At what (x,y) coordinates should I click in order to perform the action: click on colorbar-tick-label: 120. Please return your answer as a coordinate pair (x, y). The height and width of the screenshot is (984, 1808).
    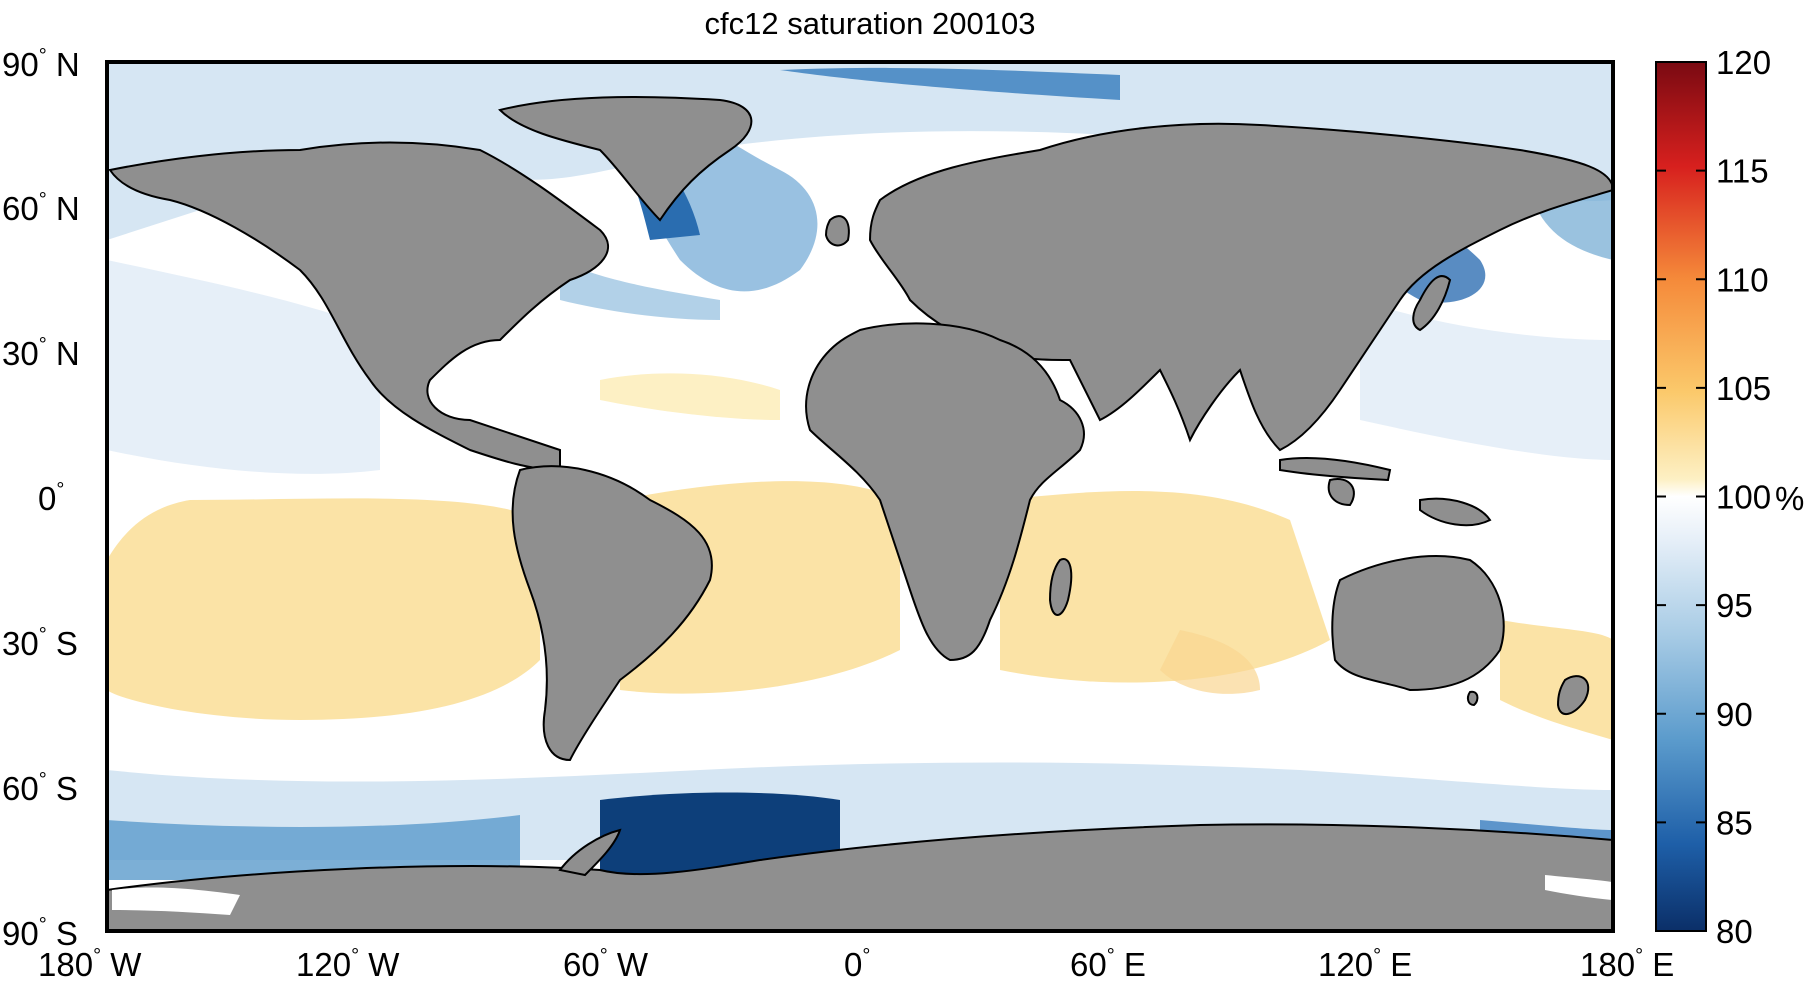
    Looking at the image, I should click on (1743, 62).